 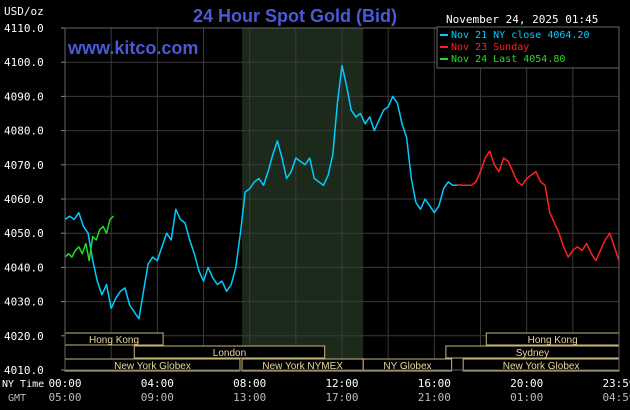 I want to click on gmt-label: GMT, so click(x=17, y=398).